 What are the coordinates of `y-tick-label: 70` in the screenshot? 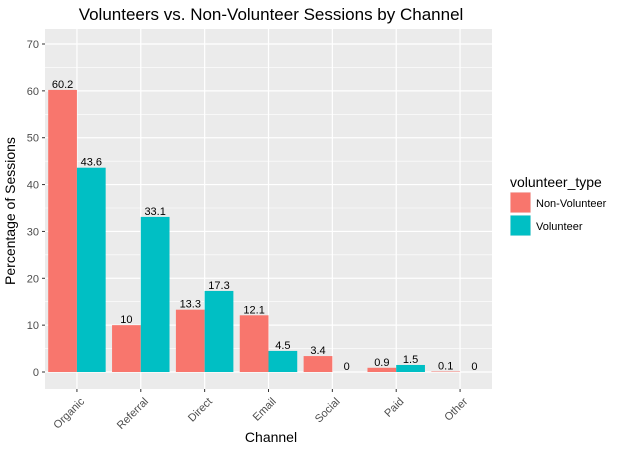 It's located at (33, 45).